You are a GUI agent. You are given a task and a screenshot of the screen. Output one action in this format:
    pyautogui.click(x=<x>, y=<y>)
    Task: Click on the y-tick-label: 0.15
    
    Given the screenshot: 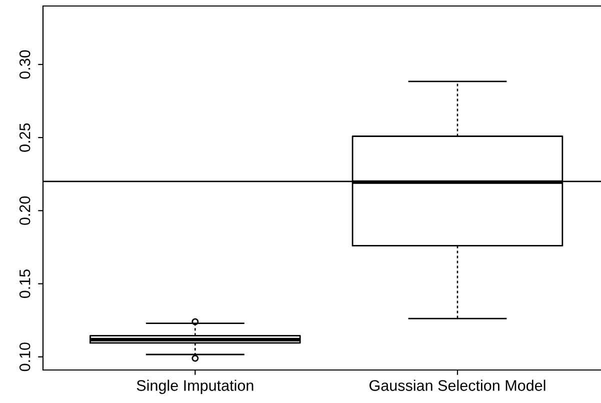 What is the action you would take?
    pyautogui.click(x=24, y=284)
    